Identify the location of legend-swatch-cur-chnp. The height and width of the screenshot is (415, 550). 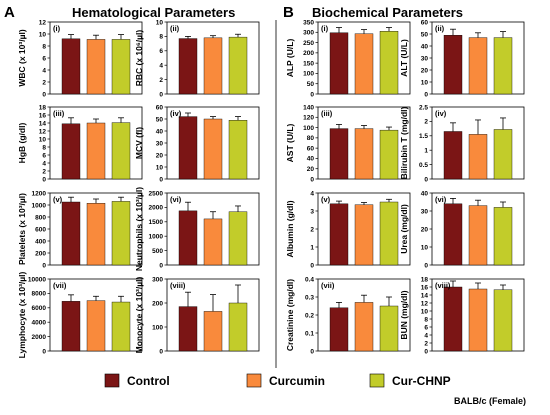
(377, 380).